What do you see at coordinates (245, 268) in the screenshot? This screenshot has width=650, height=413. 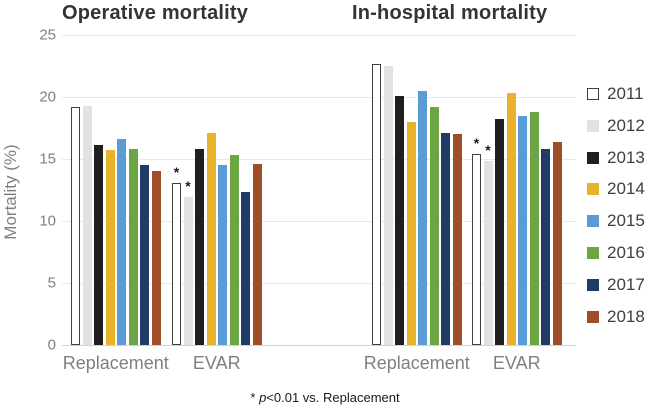 I see `bar-operative-evar-2017` at bounding box center [245, 268].